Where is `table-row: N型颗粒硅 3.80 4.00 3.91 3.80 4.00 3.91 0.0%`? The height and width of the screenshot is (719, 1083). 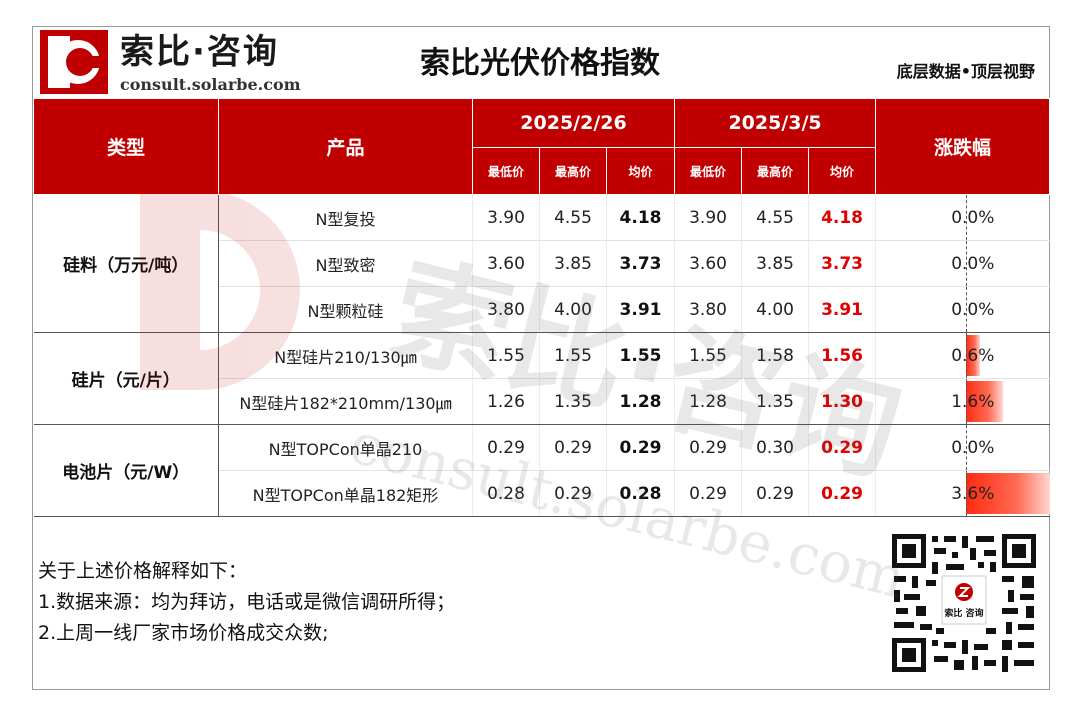 table-row: N型颗粒硅 3.80 4.00 3.91 3.80 4.00 3.91 0.0% is located at coordinates (542, 309).